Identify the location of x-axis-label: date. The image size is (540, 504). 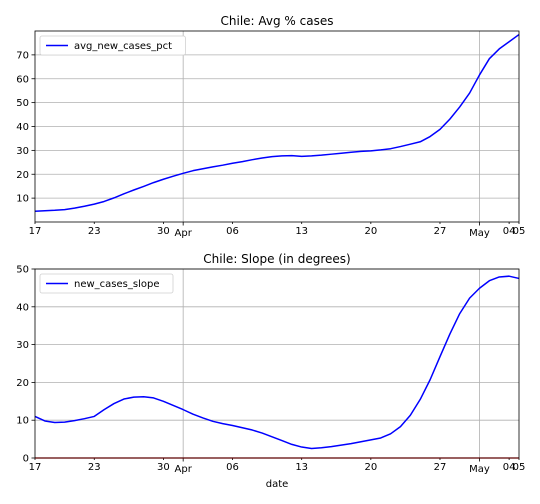
(277, 484).